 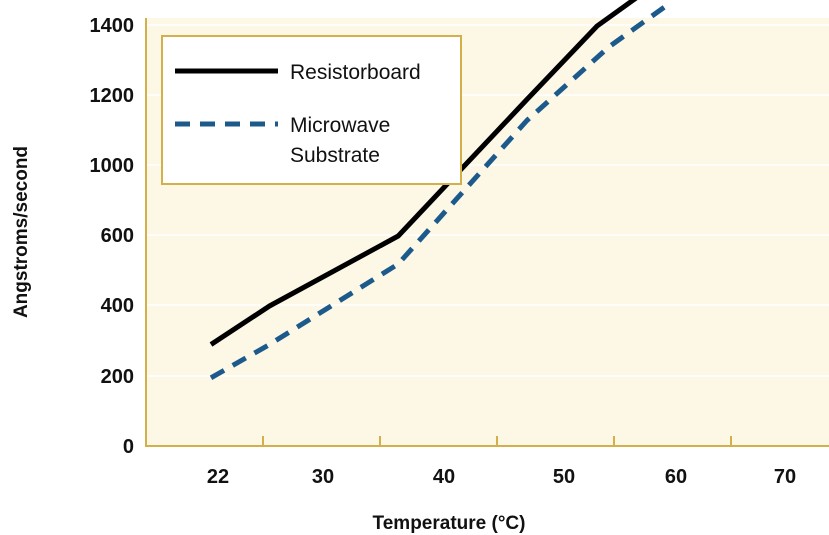 What do you see at coordinates (112, 26) in the screenshot?
I see `y-tick-label-1400: 1400` at bounding box center [112, 26].